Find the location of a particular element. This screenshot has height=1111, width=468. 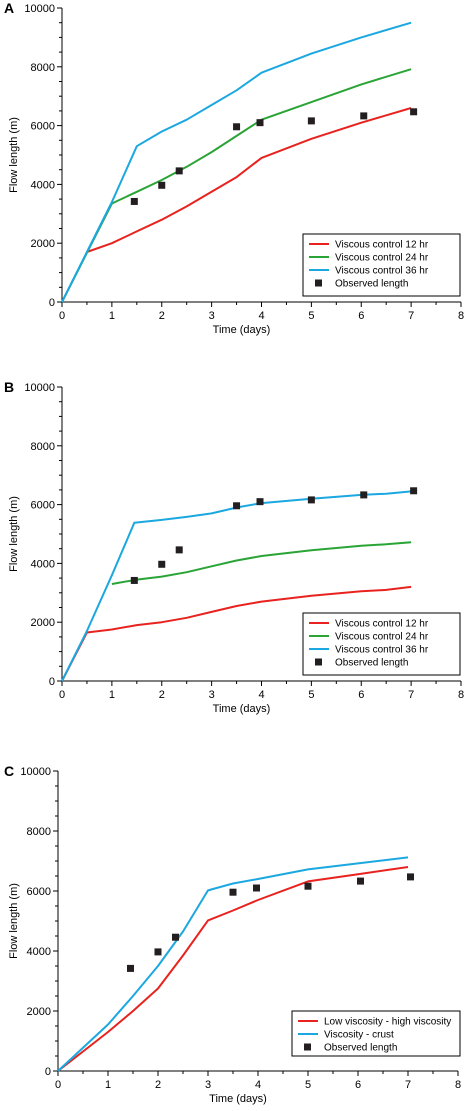

series-line-low-viscosity-high-viscosity is located at coordinates (233, 969).